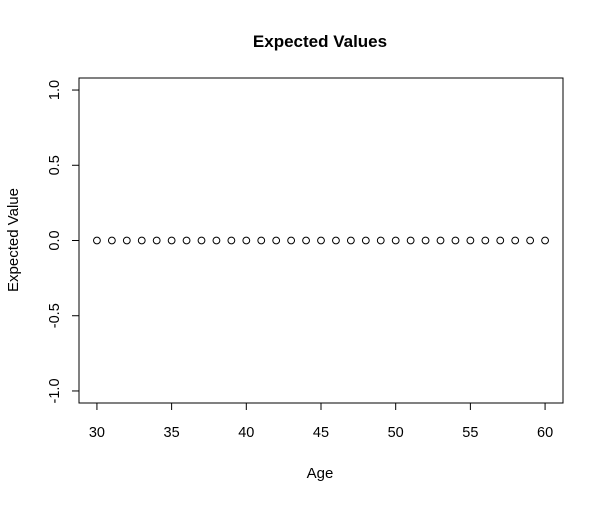 This screenshot has width=604, height=506. Describe the element at coordinates (55, 90) in the screenshot. I see `y-tick-label: 1.0` at that location.